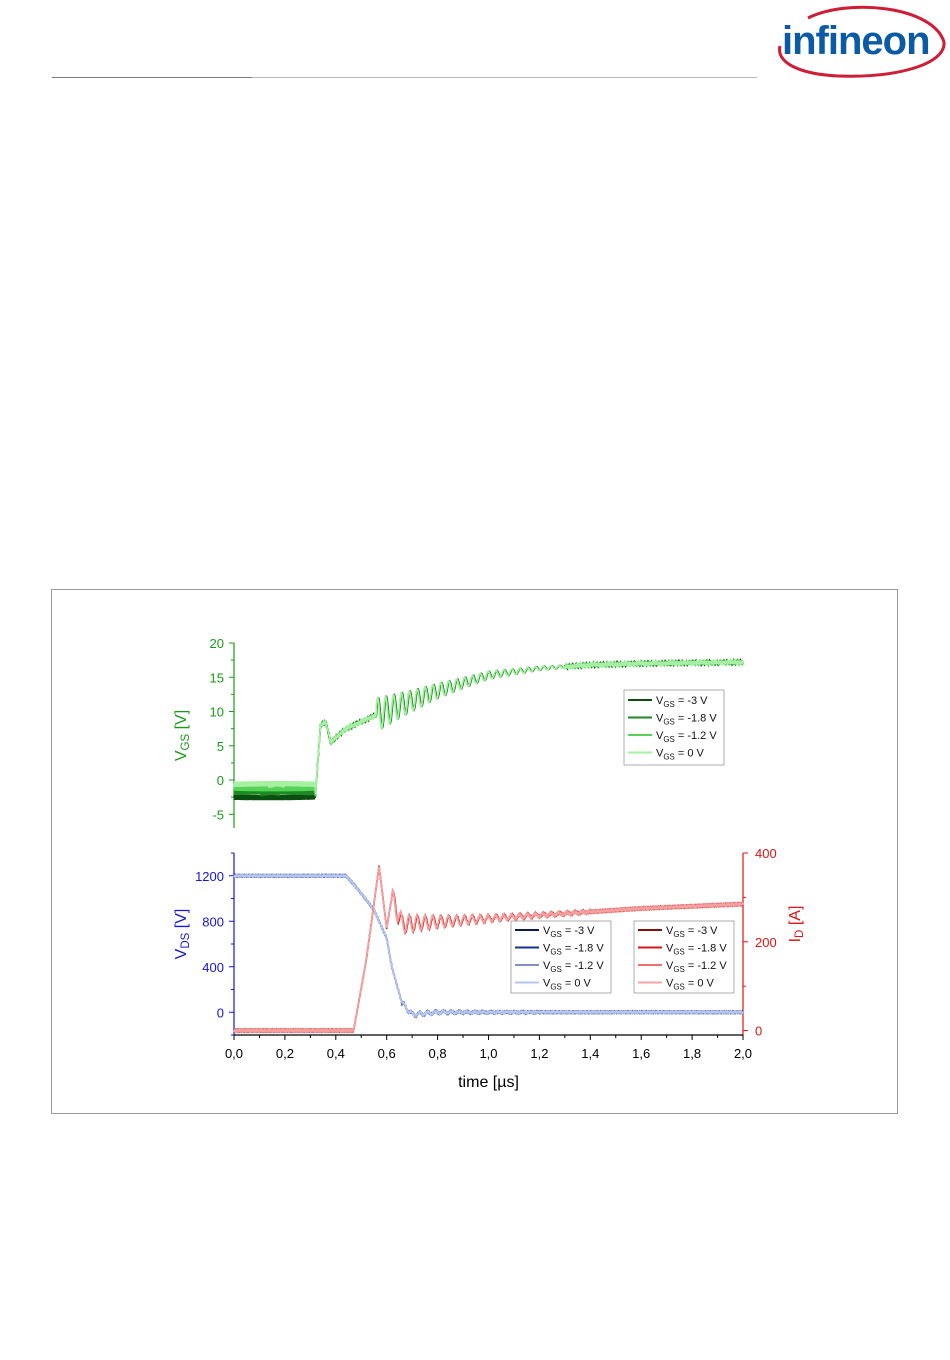 The image size is (950, 1360). Describe the element at coordinates (213, 967) in the screenshot. I see `vds-y-tick-label: 400` at that location.